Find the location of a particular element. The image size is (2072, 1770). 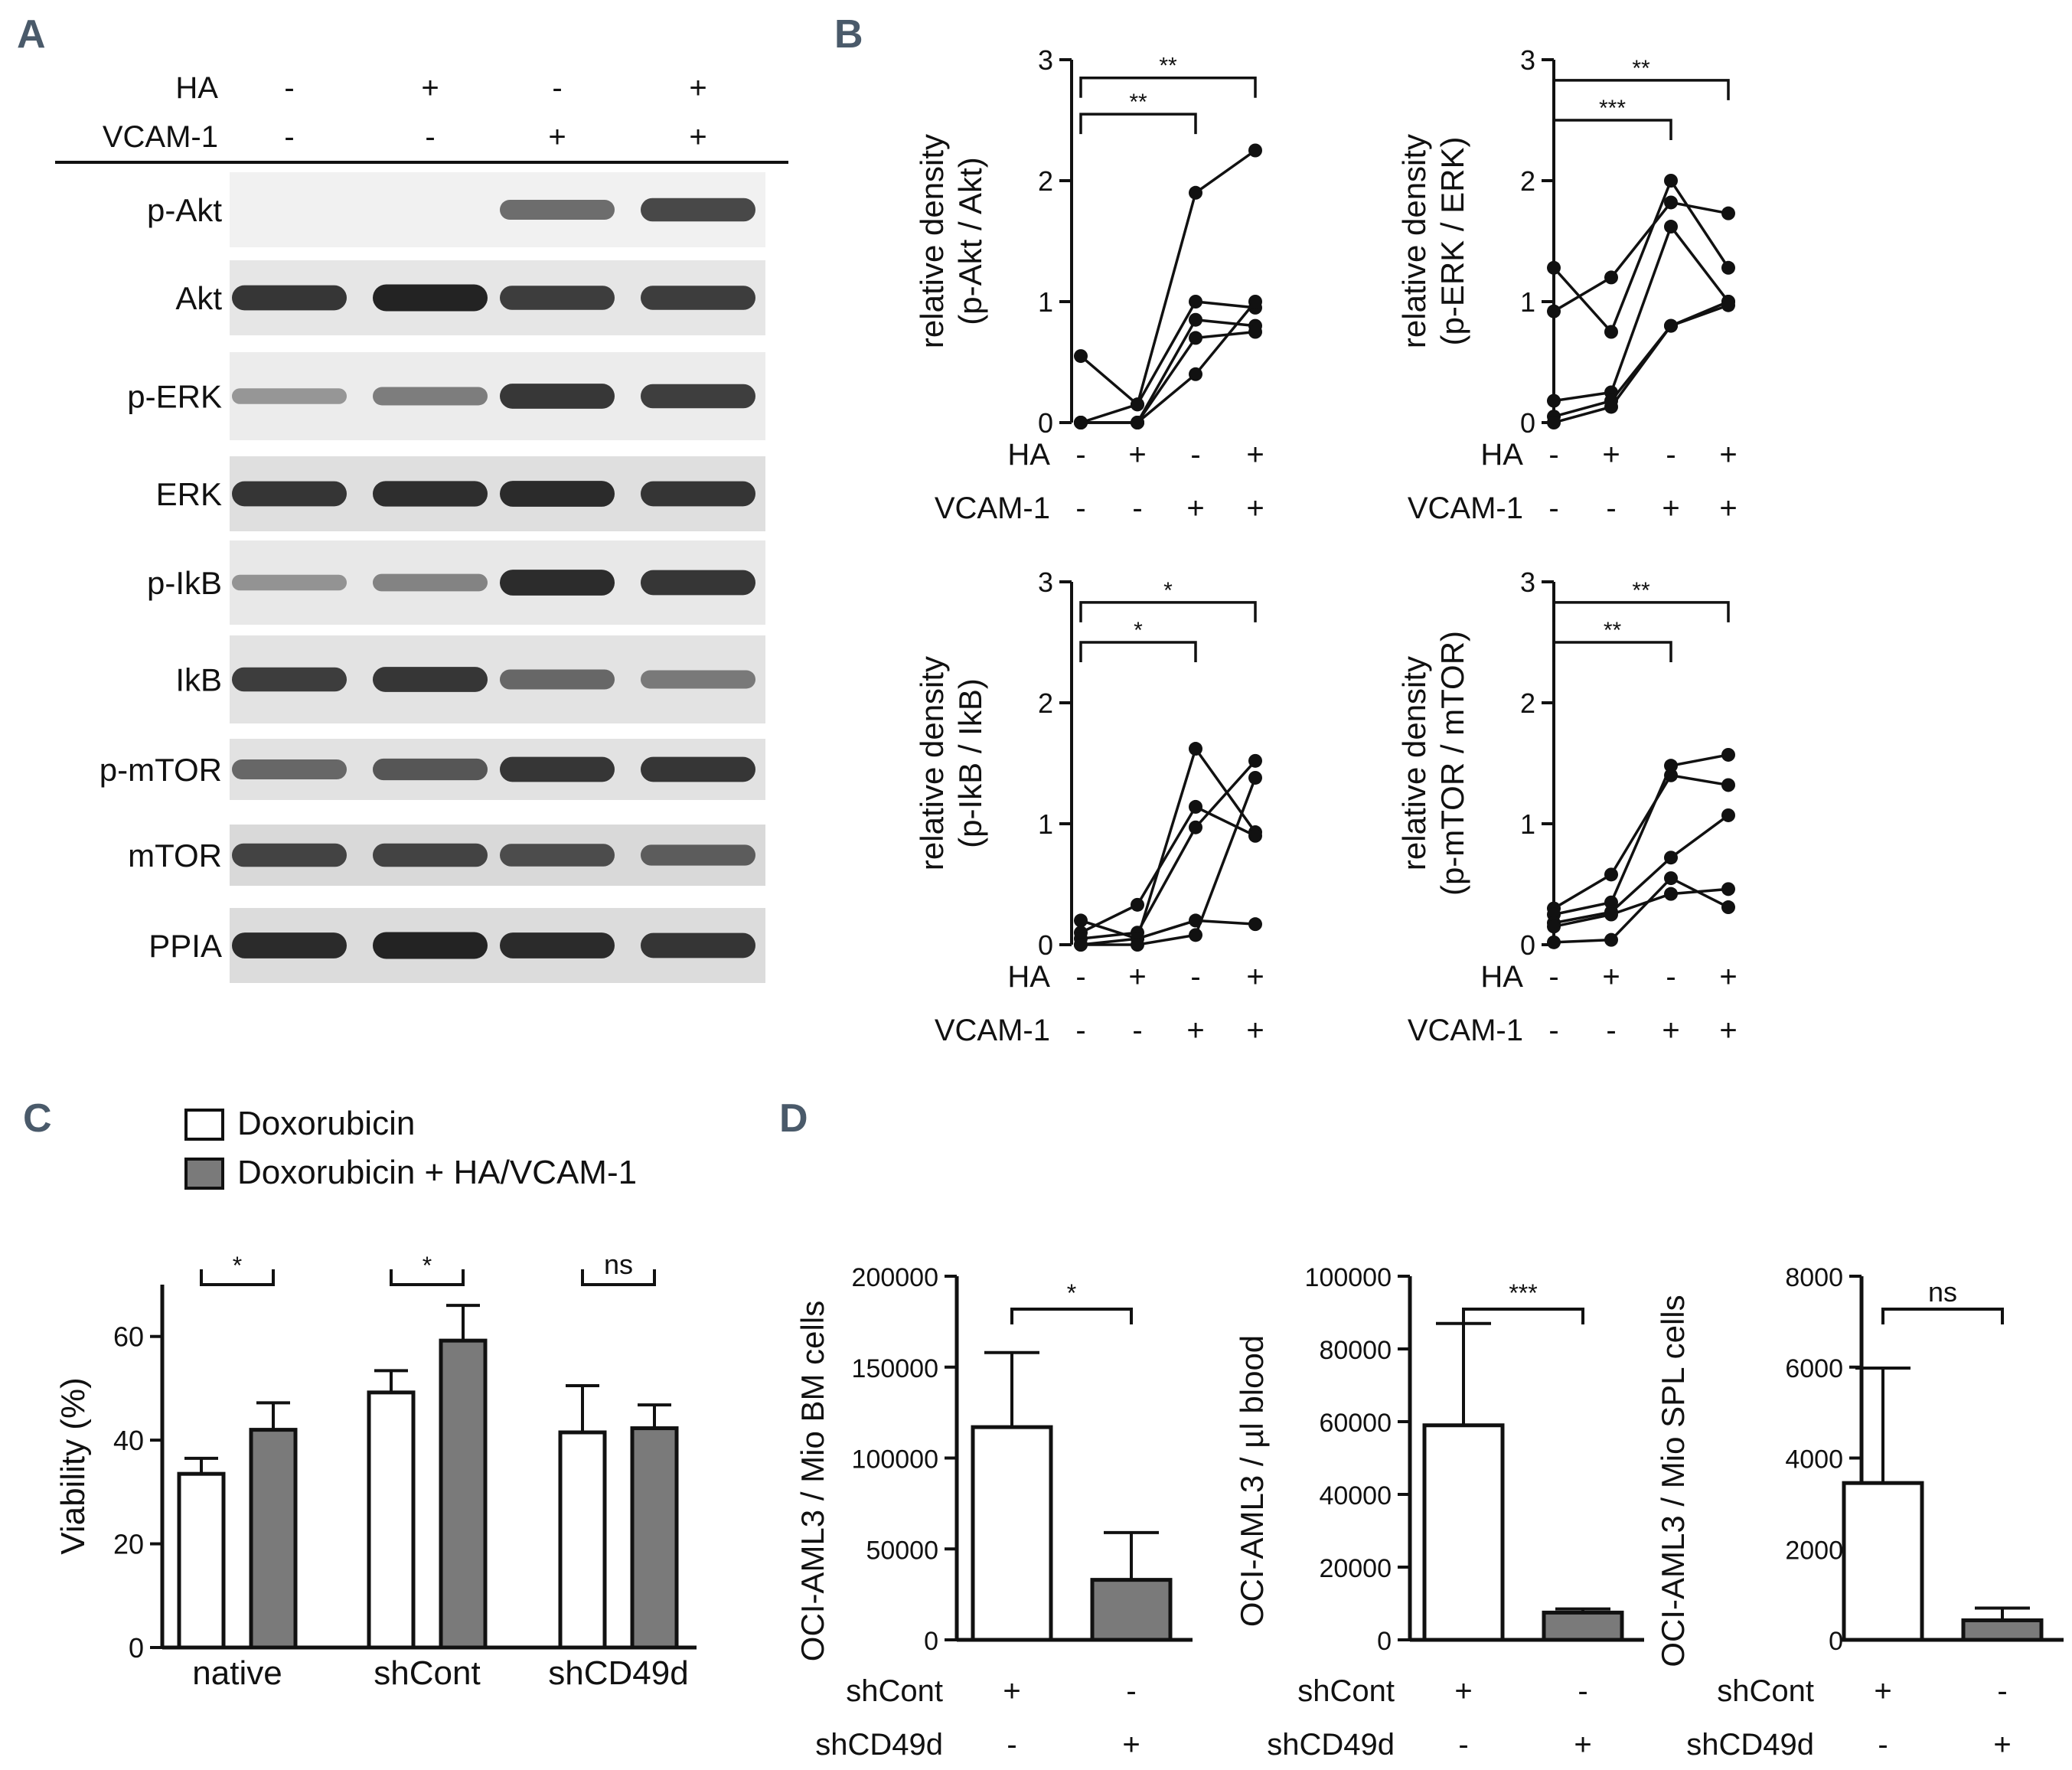

x-condition-label: HA is located at coordinates (1028, 977).